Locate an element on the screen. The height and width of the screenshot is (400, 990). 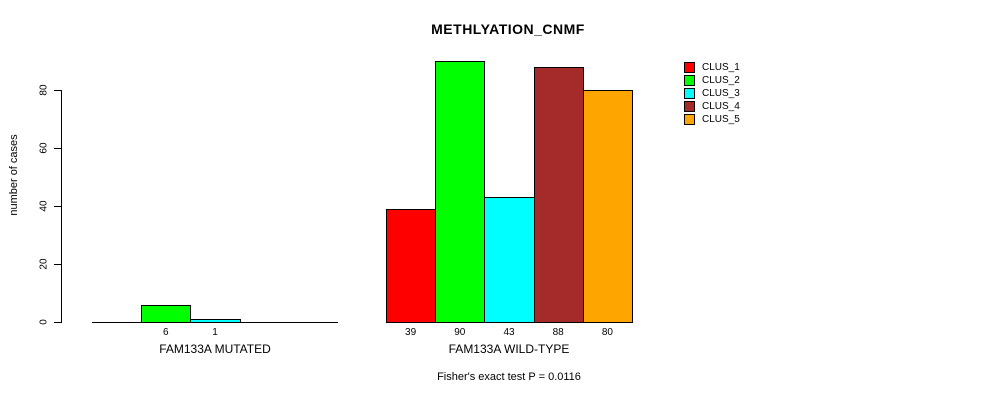
y-axis-tick-label: 0 is located at coordinates (44, 322).